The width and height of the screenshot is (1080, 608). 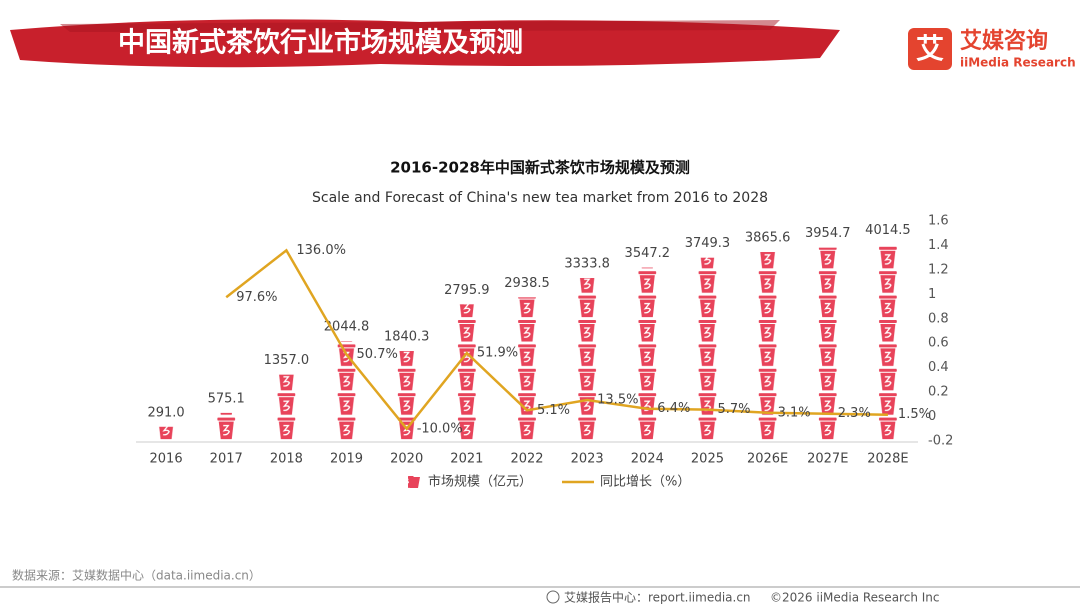 I want to click on logo-box, so click(x=930, y=49).